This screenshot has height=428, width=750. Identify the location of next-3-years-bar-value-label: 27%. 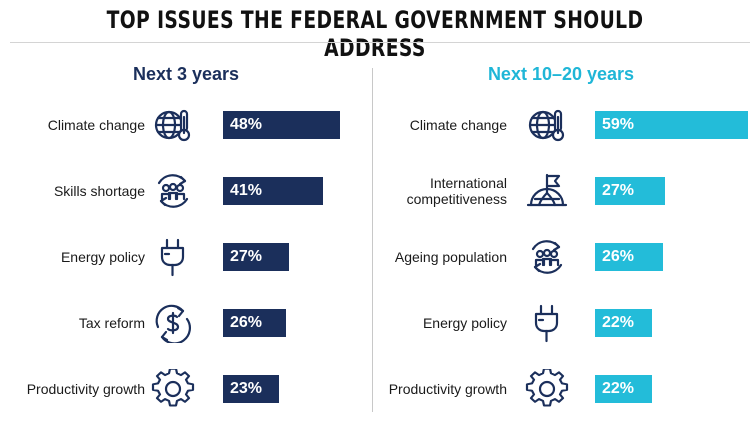
(246, 256).